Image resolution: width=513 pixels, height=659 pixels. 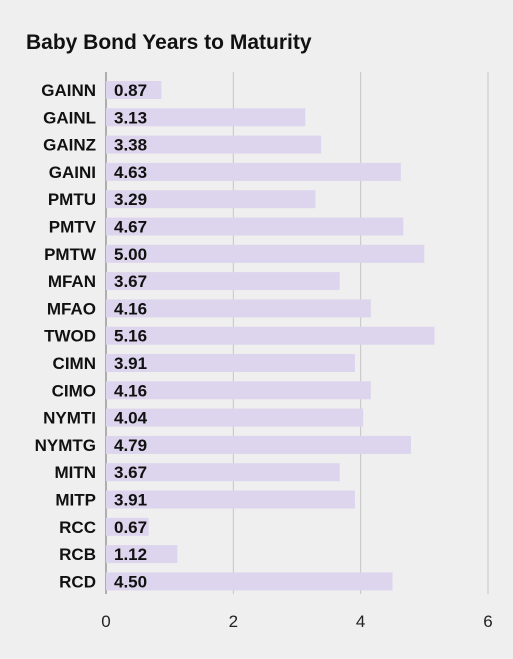 What do you see at coordinates (72, 281) in the screenshot?
I see `category-label-mfan: MFAN` at bounding box center [72, 281].